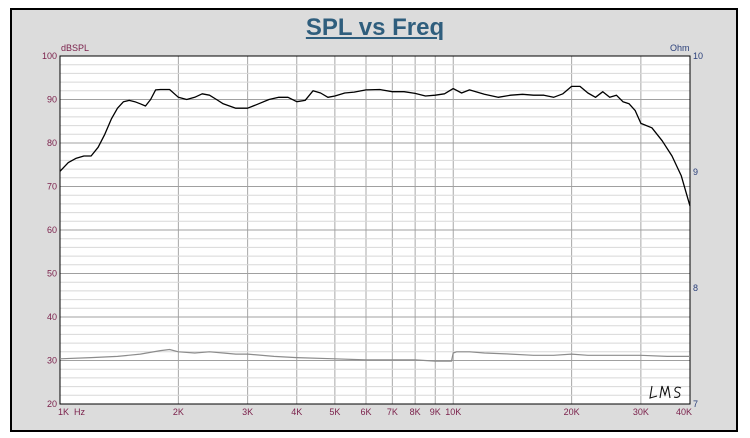  Describe the element at coordinates (374, 355) in the screenshot. I see `impedance-series-line` at that location.